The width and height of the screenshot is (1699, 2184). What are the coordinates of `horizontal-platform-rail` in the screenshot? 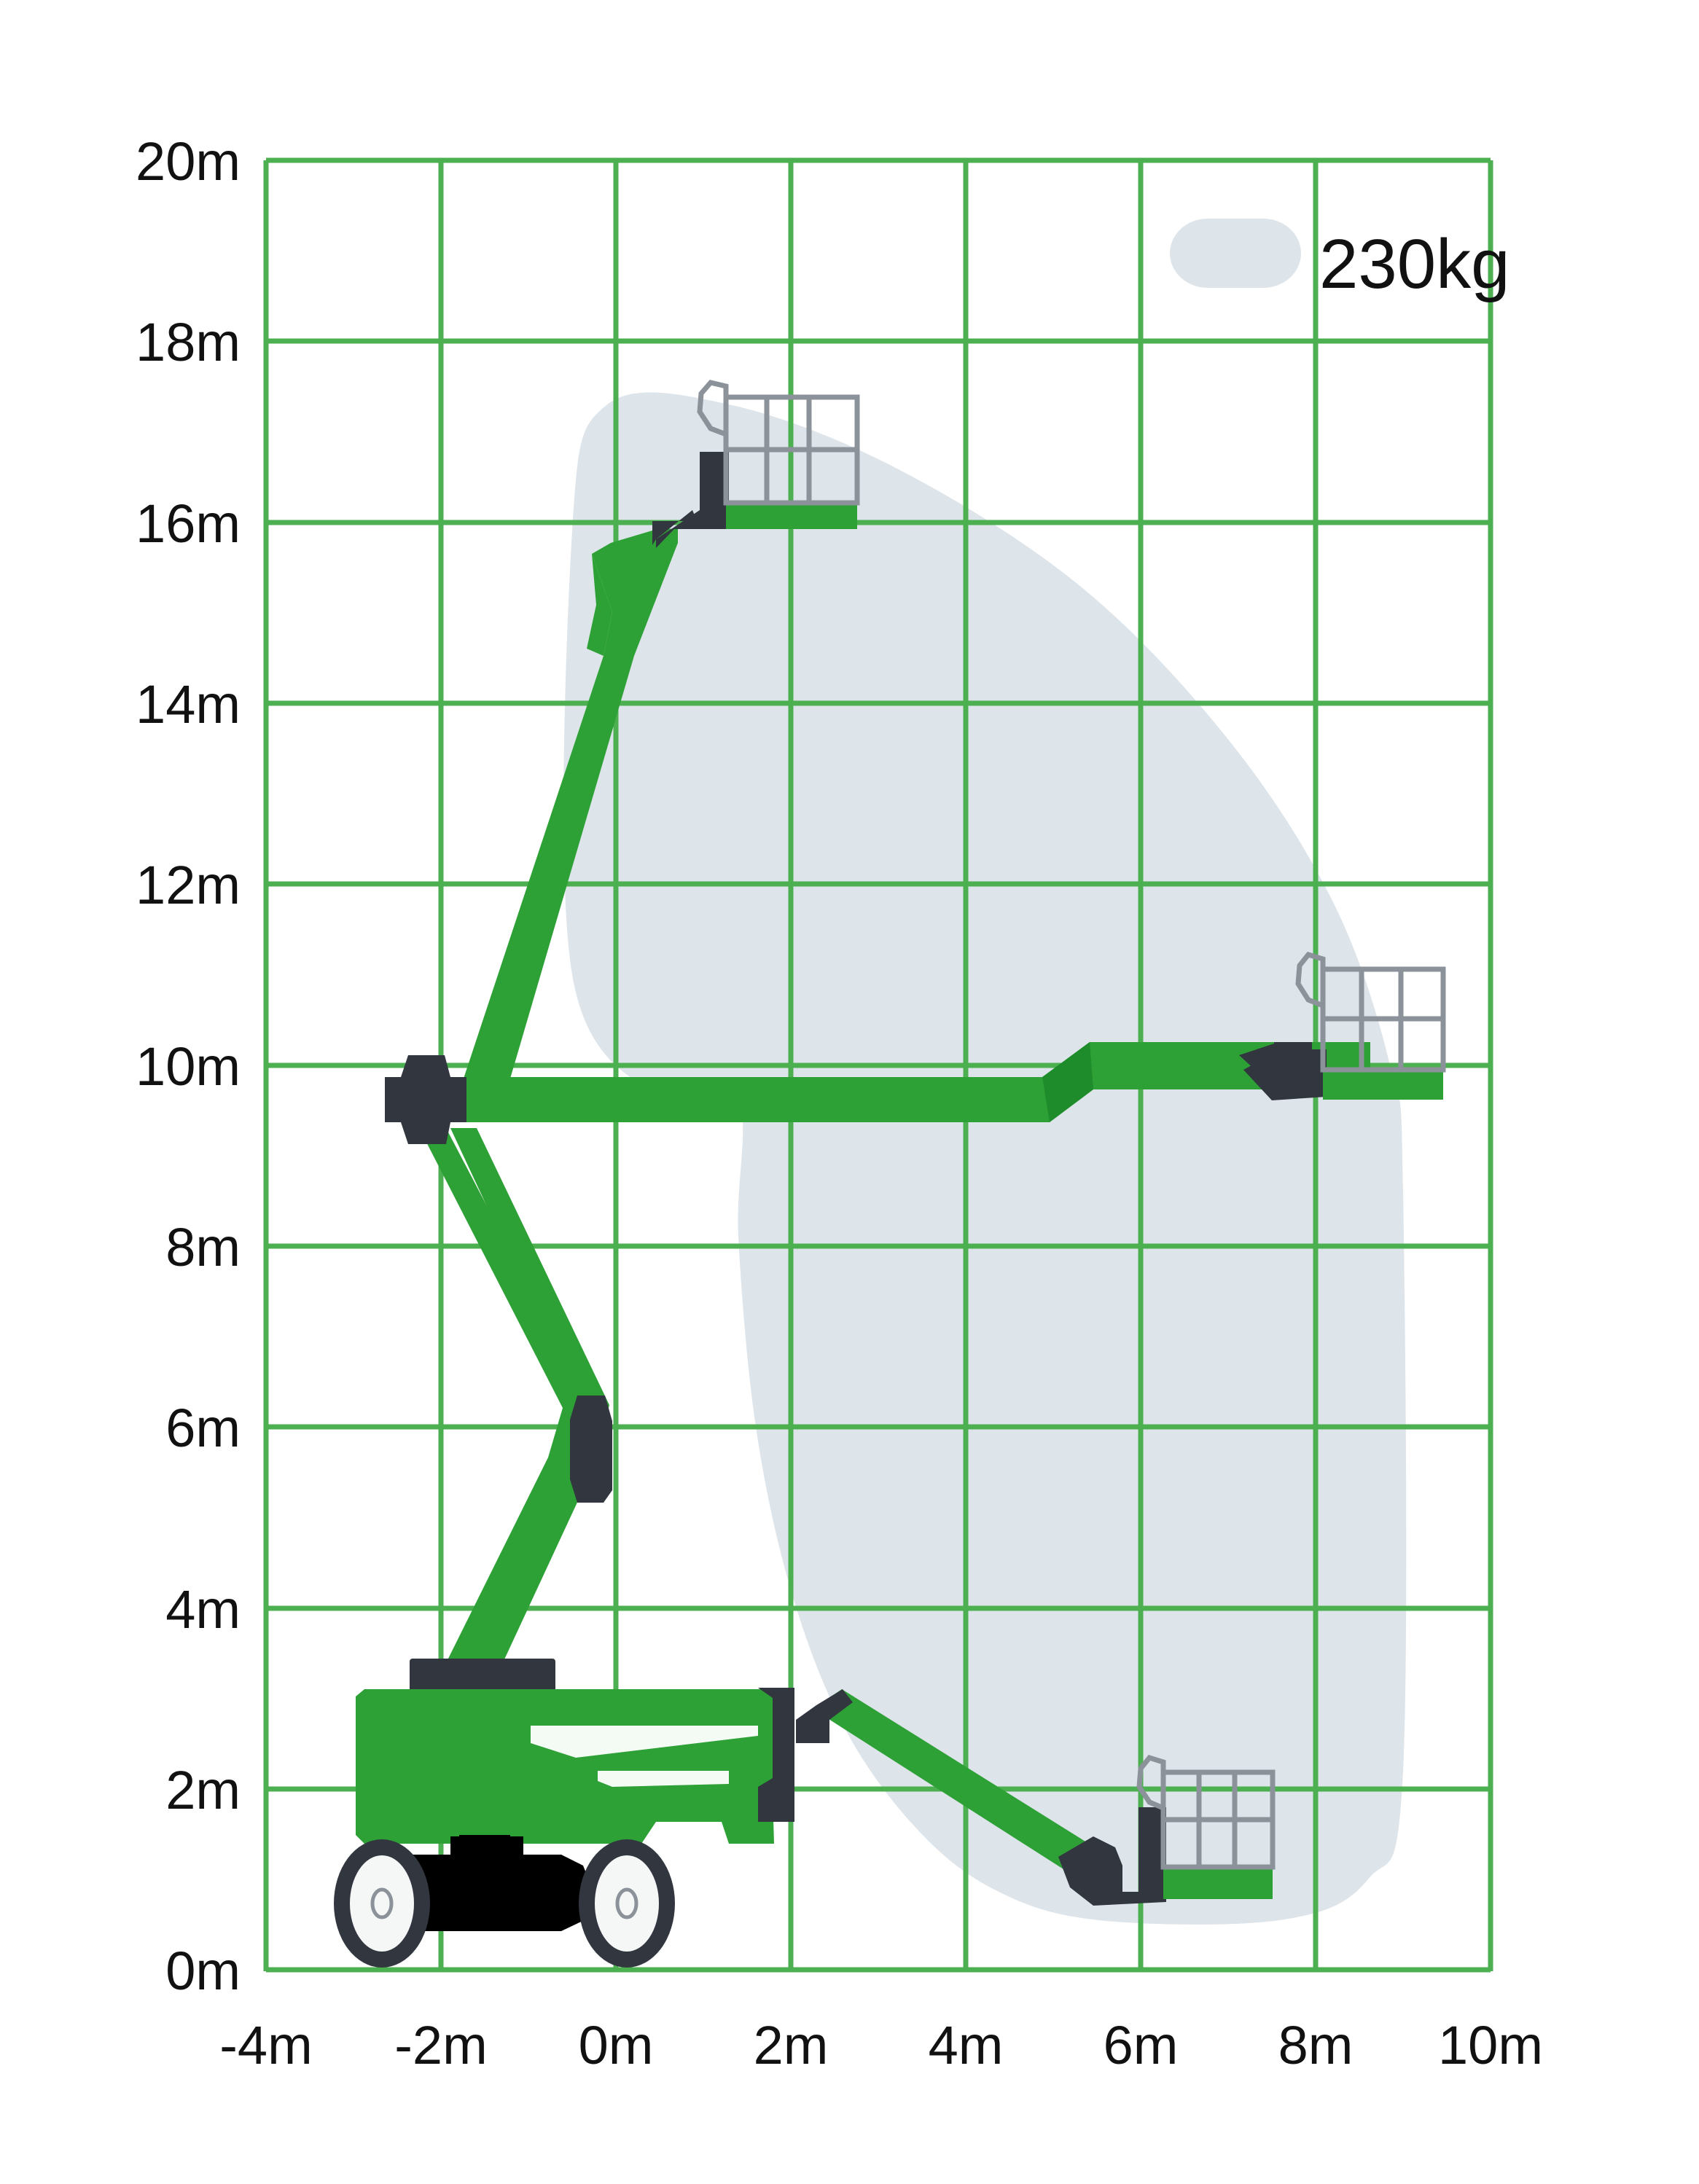 It's located at (1370, 1012).